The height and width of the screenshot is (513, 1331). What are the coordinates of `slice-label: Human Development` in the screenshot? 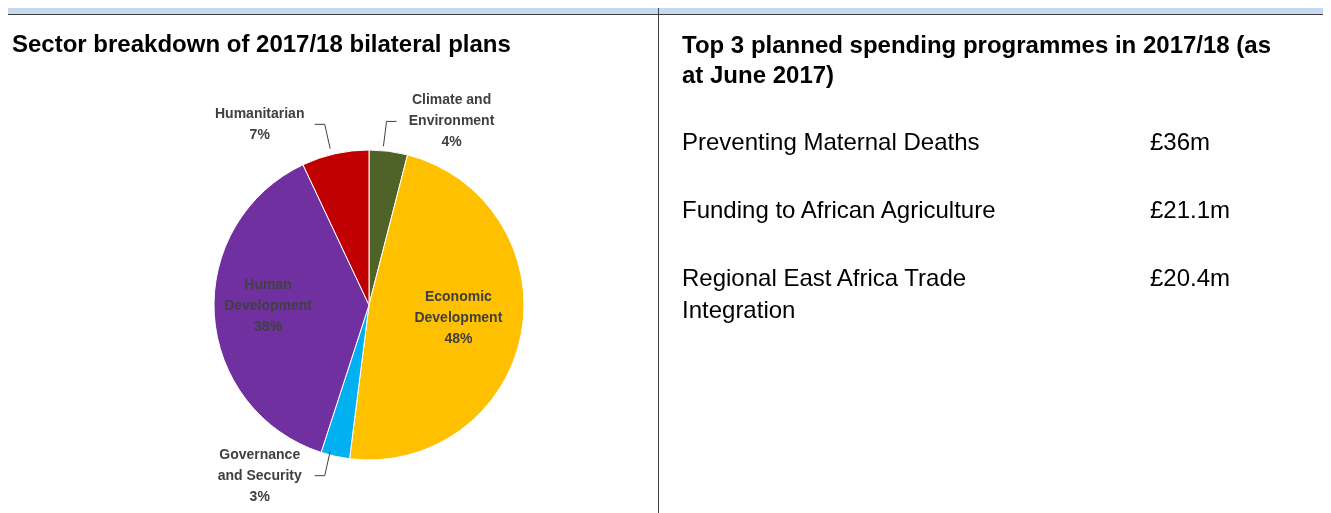 It's located at (268, 294).